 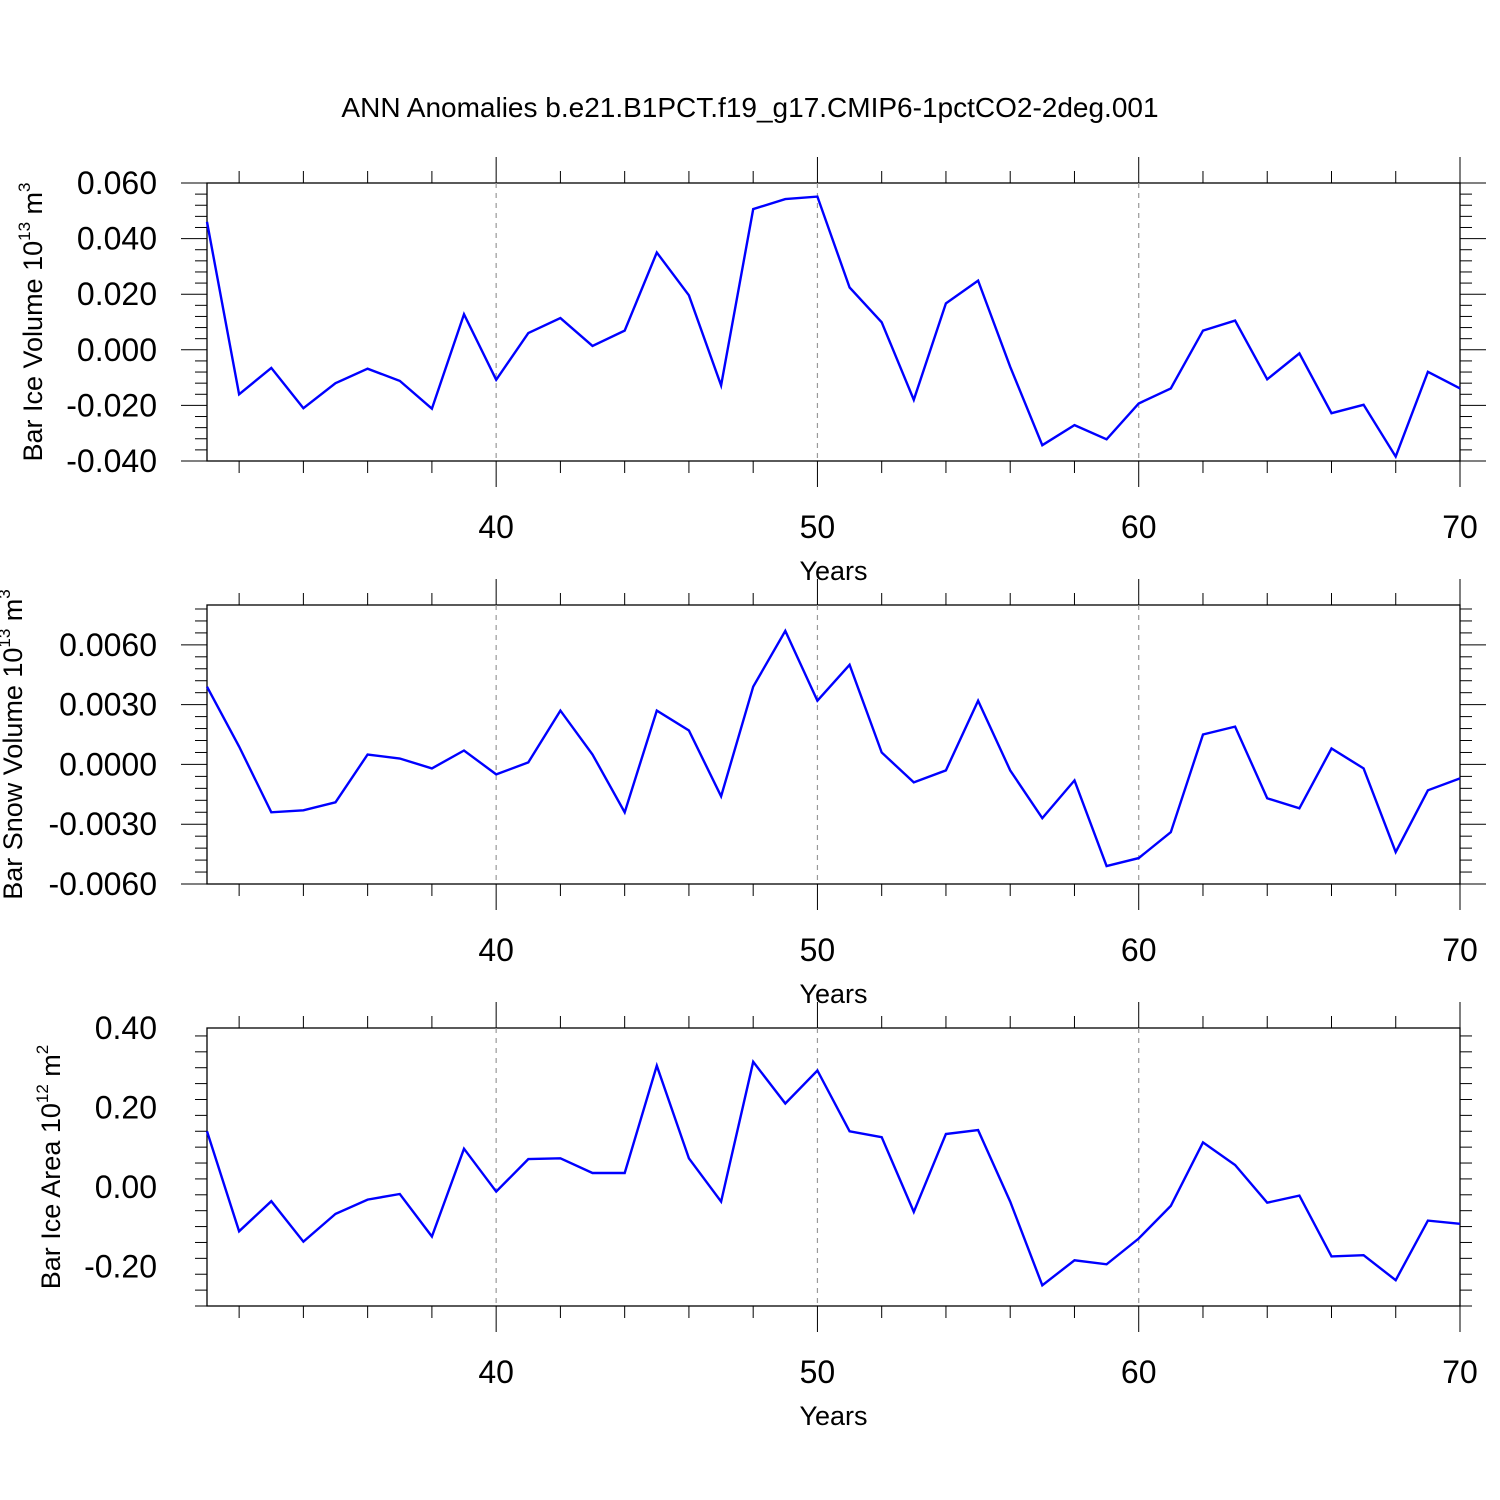 What do you see at coordinates (120, 1266) in the screenshot?
I see `y-tick-label: -0.20` at bounding box center [120, 1266].